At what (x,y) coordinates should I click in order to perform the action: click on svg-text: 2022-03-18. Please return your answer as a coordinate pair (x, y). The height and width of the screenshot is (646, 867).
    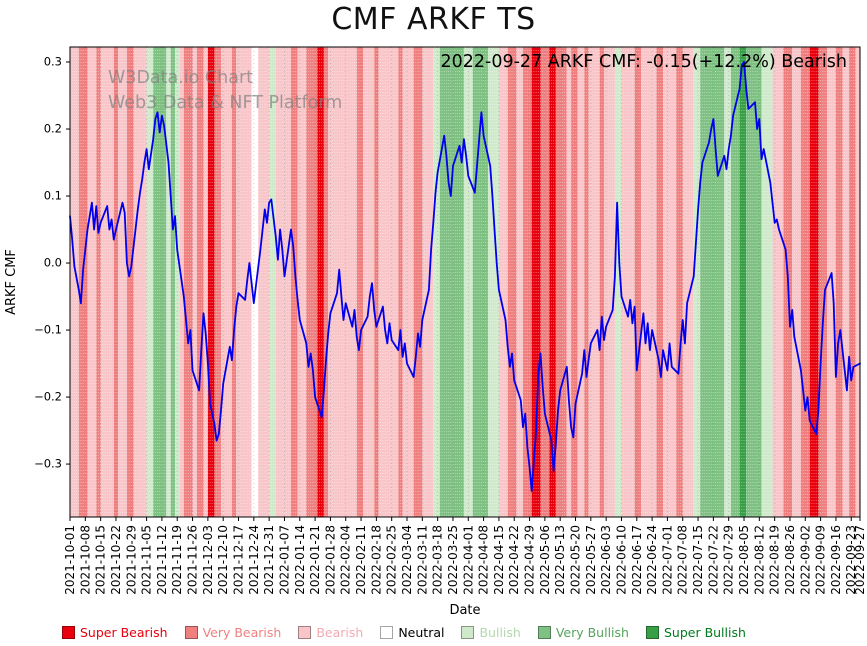
    Looking at the image, I should click on (438, 560).